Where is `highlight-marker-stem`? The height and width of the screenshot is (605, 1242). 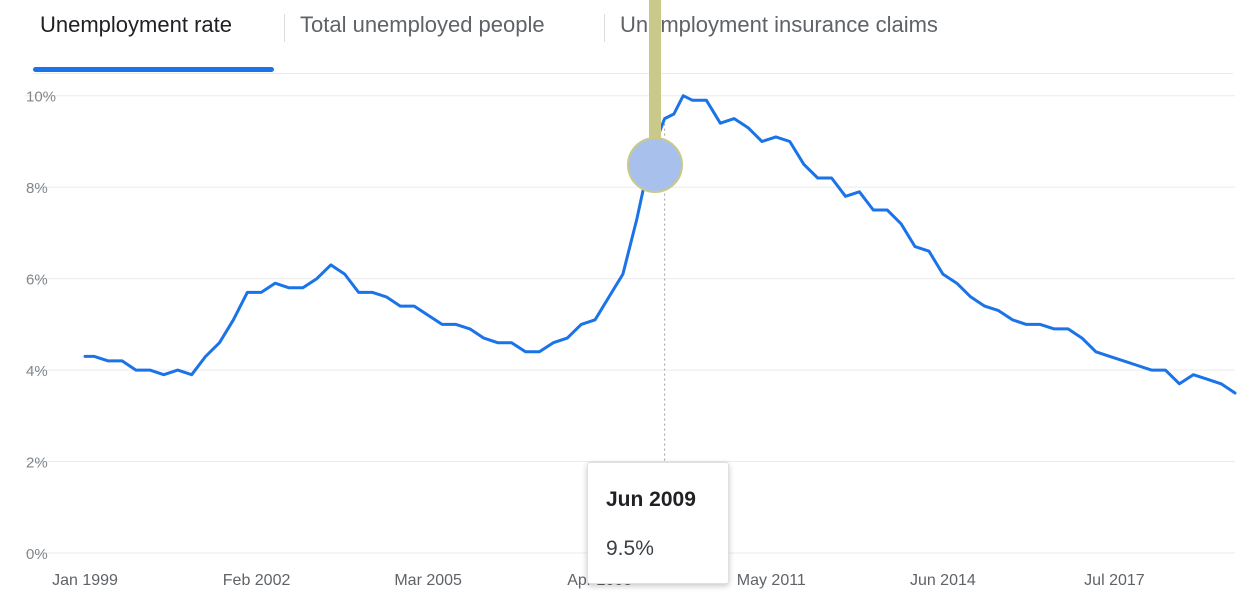
highlight-marker-stem is located at coordinates (655, 72).